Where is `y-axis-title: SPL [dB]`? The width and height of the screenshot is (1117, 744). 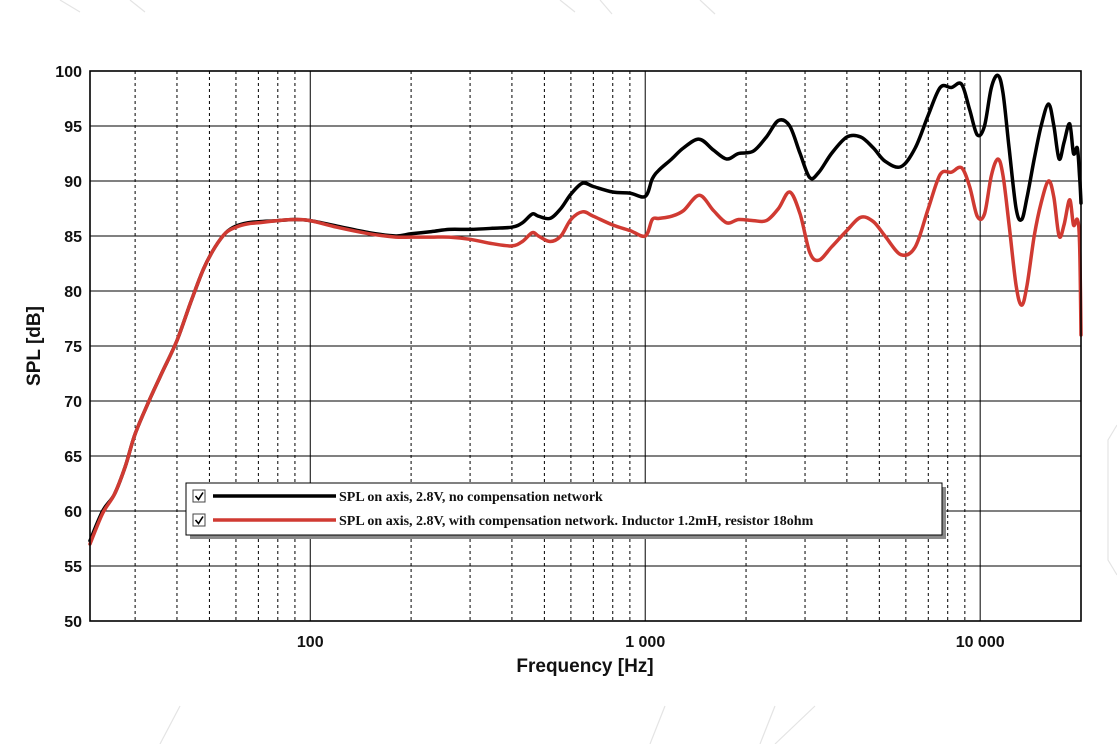 y-axis-title: SPL [dB] is located at coordinates (34, 346).